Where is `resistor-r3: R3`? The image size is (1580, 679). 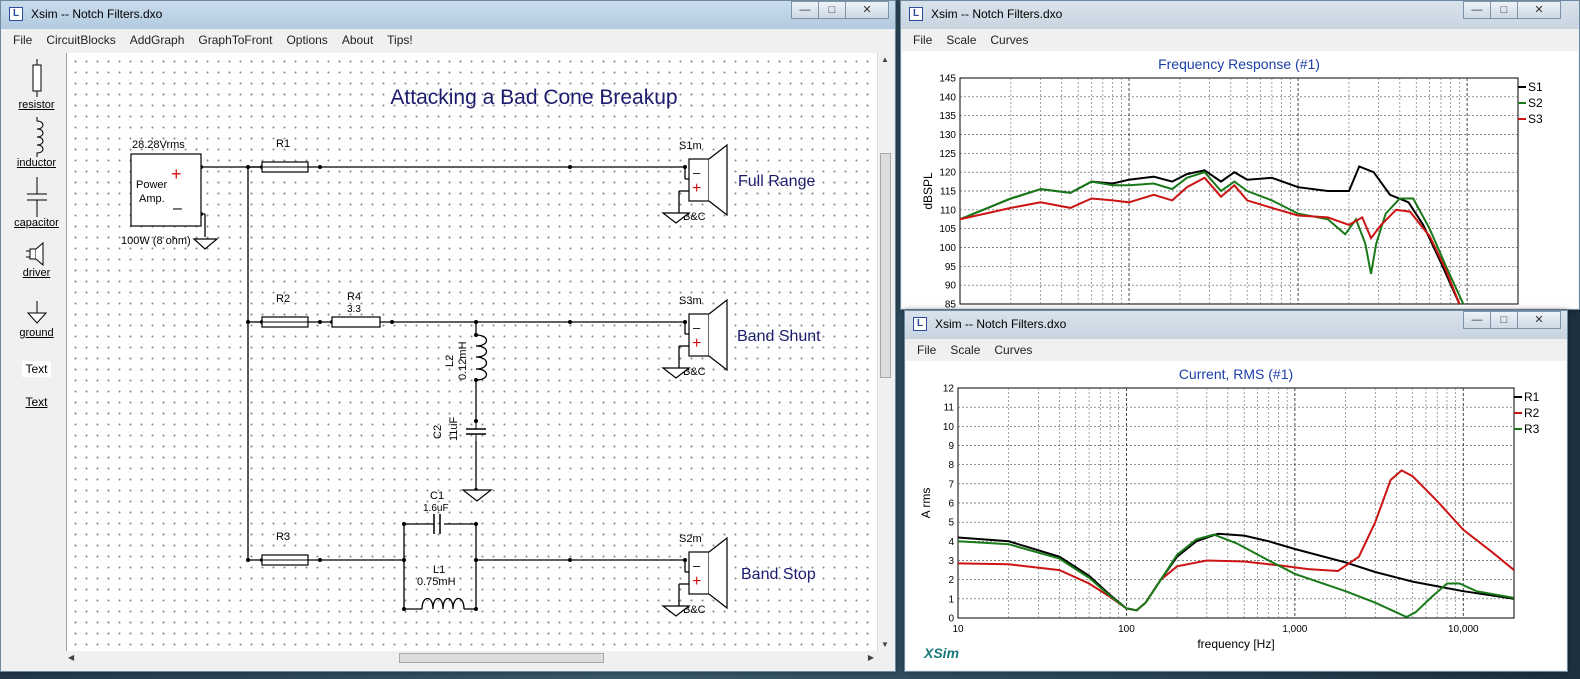
resistor-r3: R3 is located at coordinates (285, 548).